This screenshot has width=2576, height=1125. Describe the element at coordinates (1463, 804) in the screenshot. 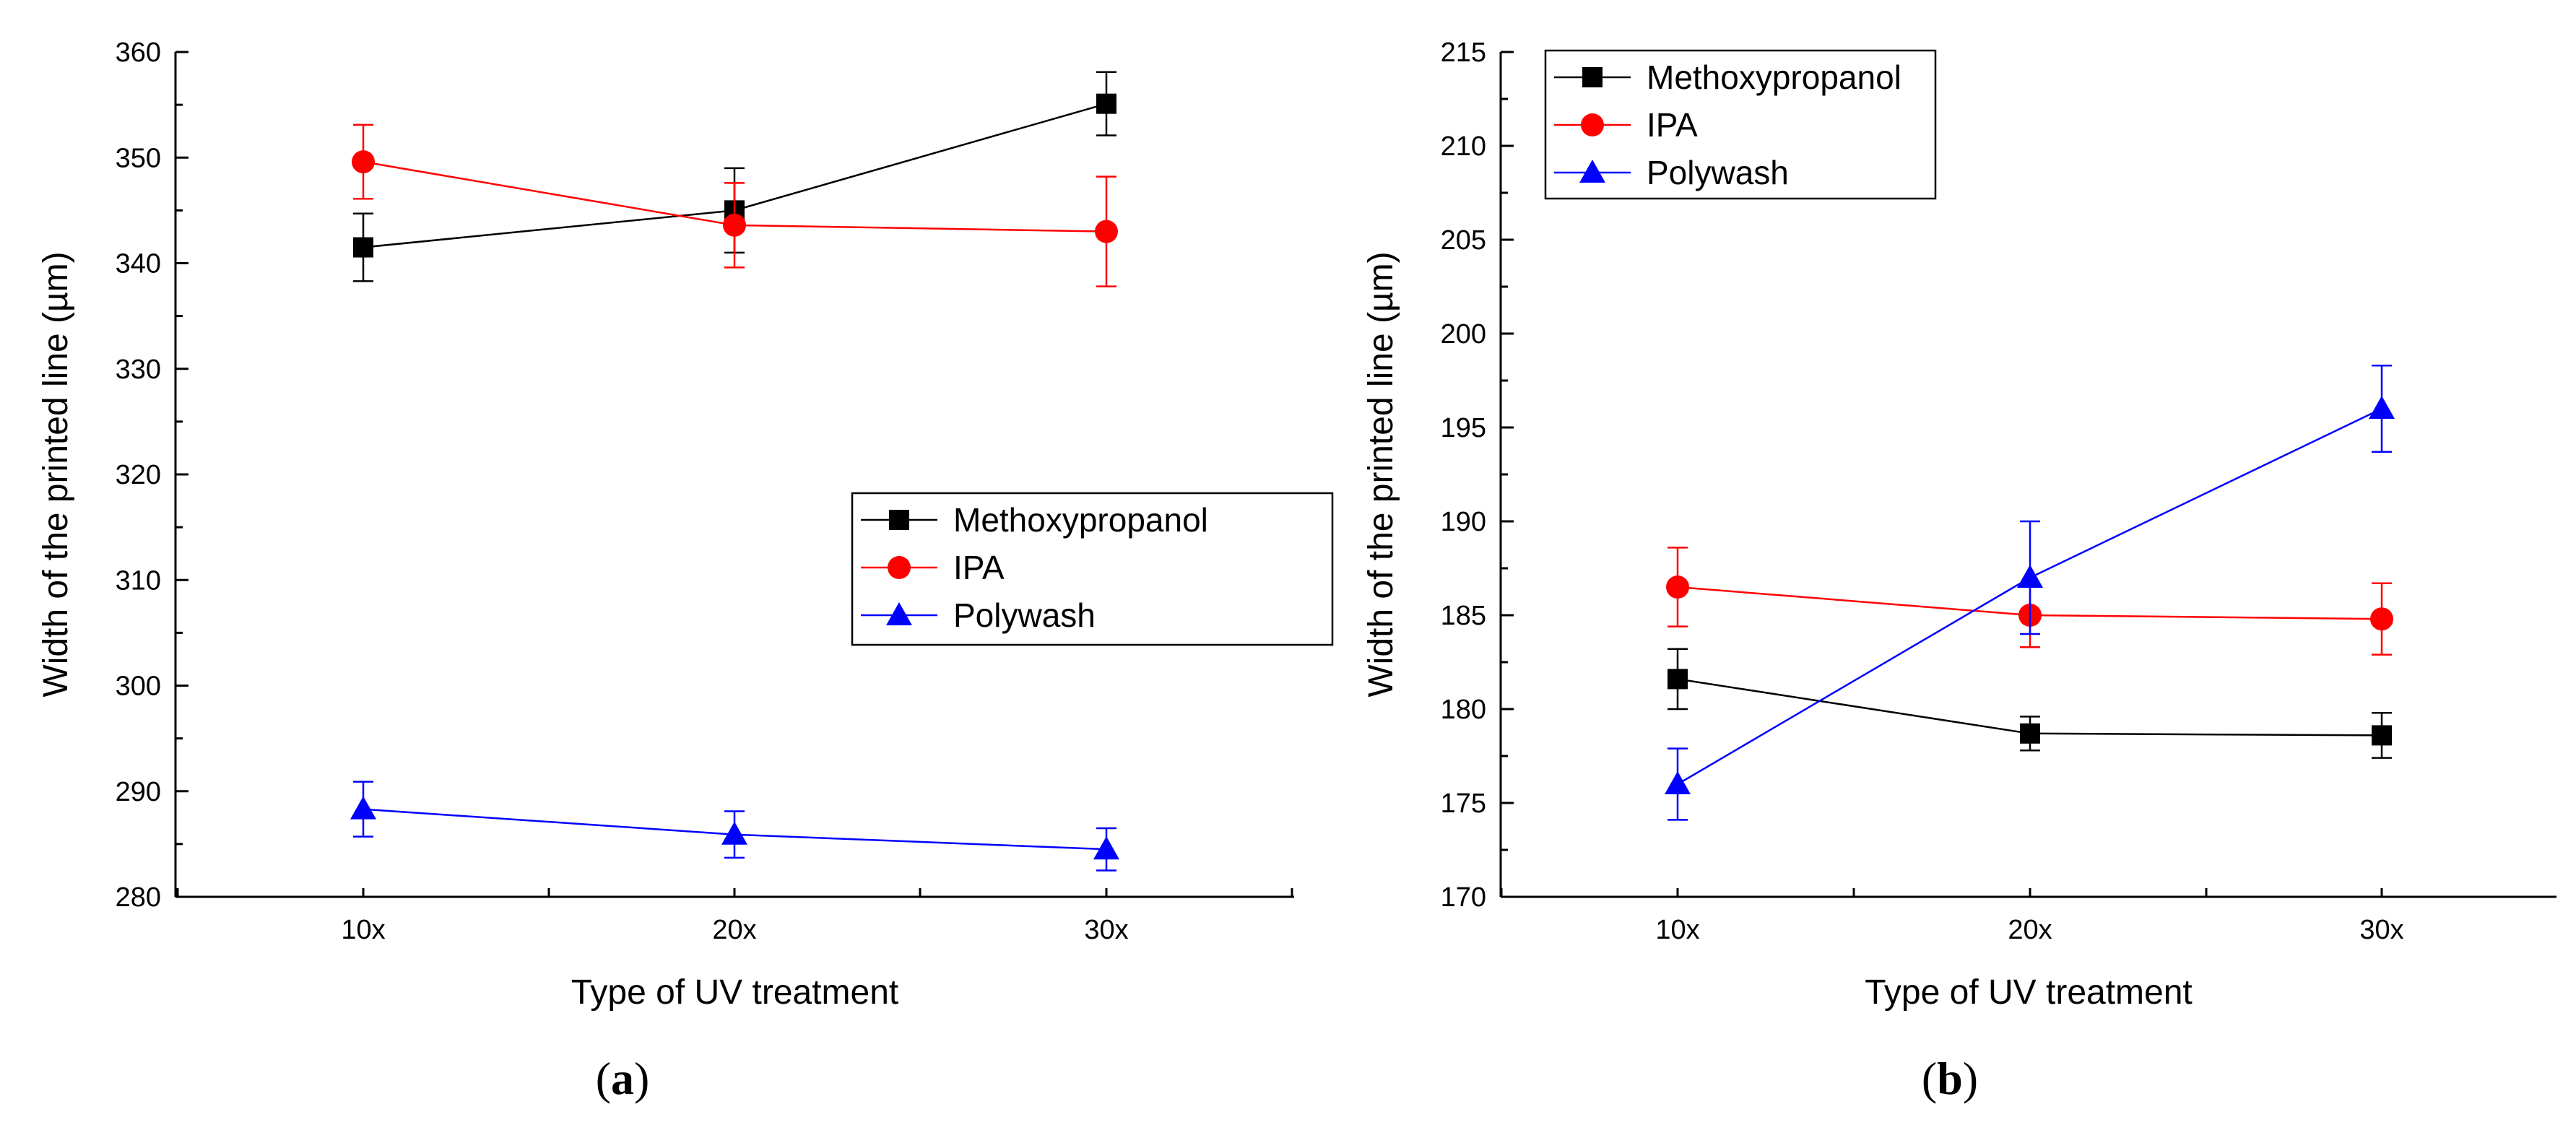

I see `y-tick-label: 175` at that location.